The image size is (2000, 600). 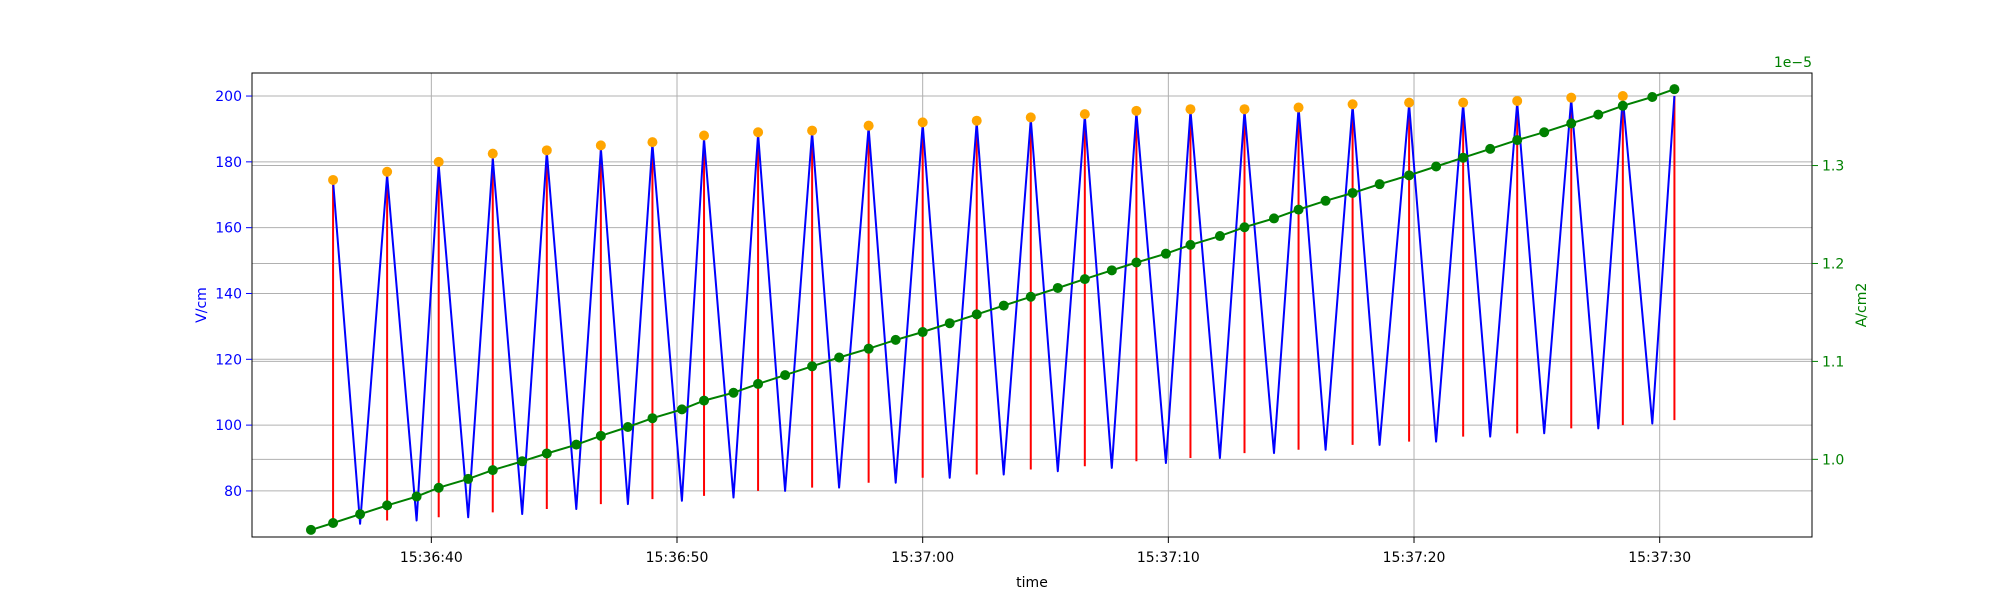 I want to click on right-axis-ticks: 1.0 1.1 1.2 1.3, so click(x=1828, y=313).